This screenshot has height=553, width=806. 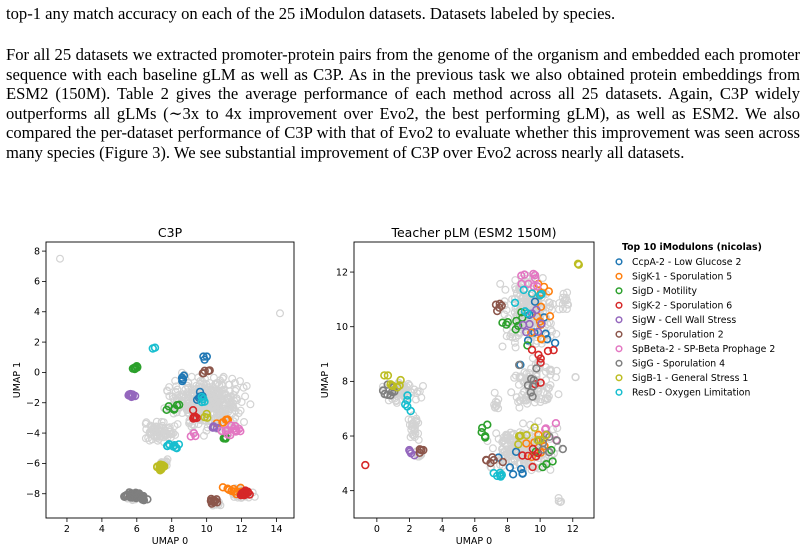 What do you see at coordinates (345, 491) in the screenshot?
I see `y-tick-label: 4` at bounding box center [345, 491].